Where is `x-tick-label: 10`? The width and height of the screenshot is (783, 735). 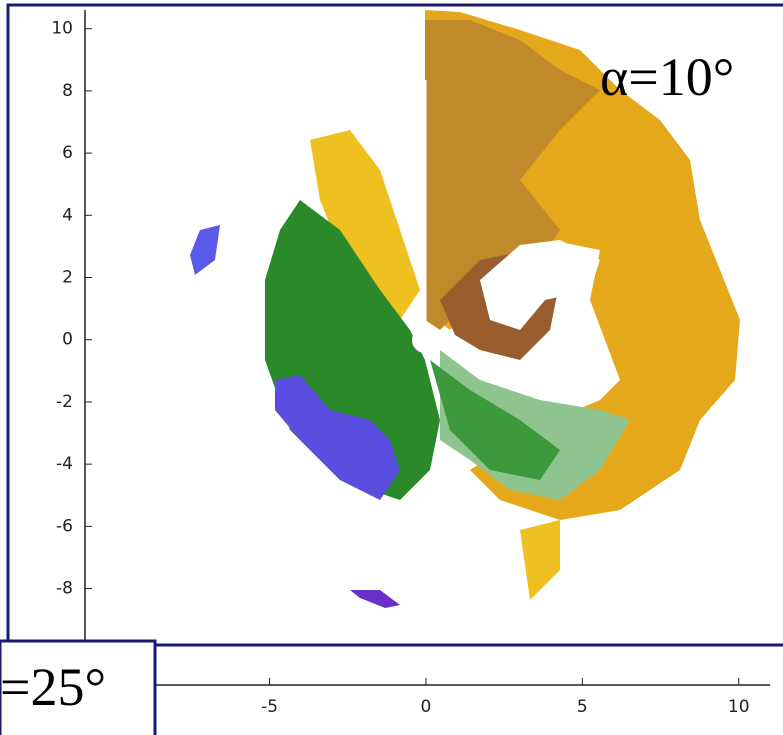 x-tick-label: 10 is located at coordinates (739, 707).